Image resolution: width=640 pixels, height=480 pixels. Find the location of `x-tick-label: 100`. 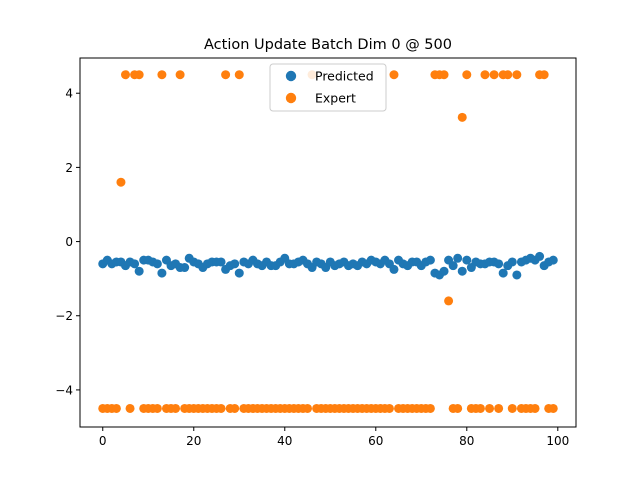

x-tick-label: 100 is located at coordinates (557, 441).